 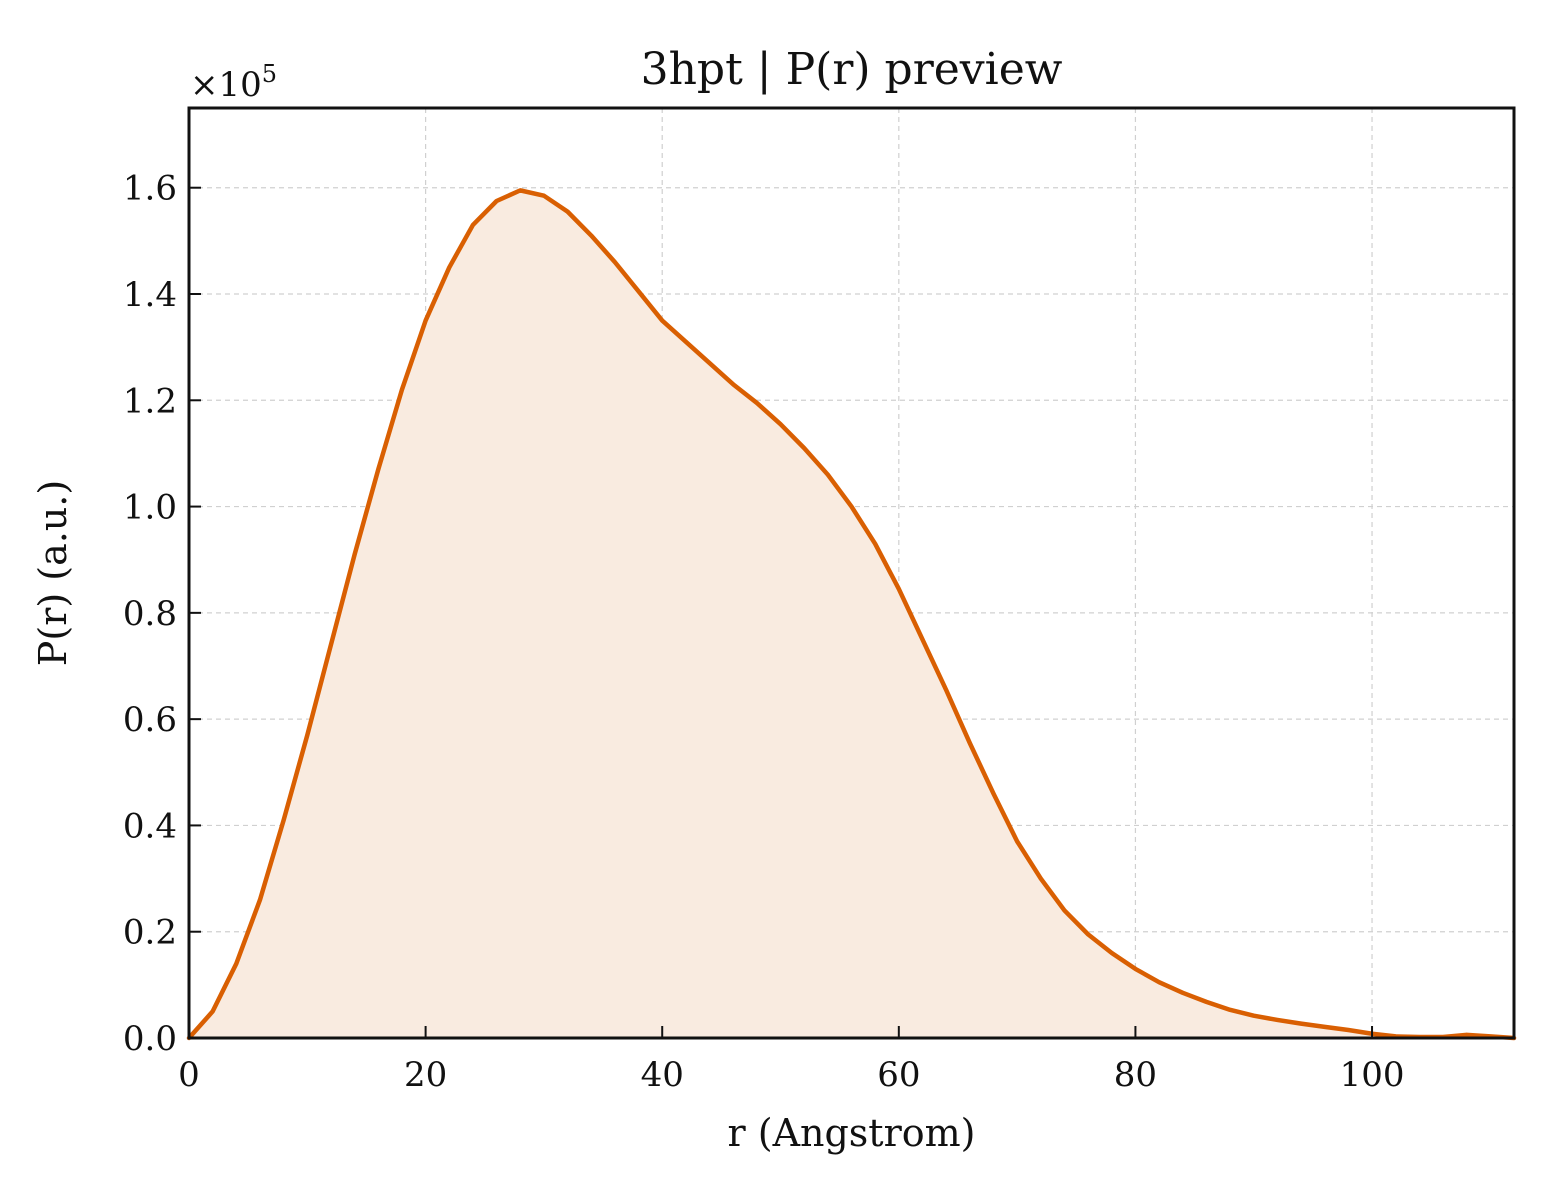 I want to click on y-tick-label: 1.6, so click(x=150, y=189).